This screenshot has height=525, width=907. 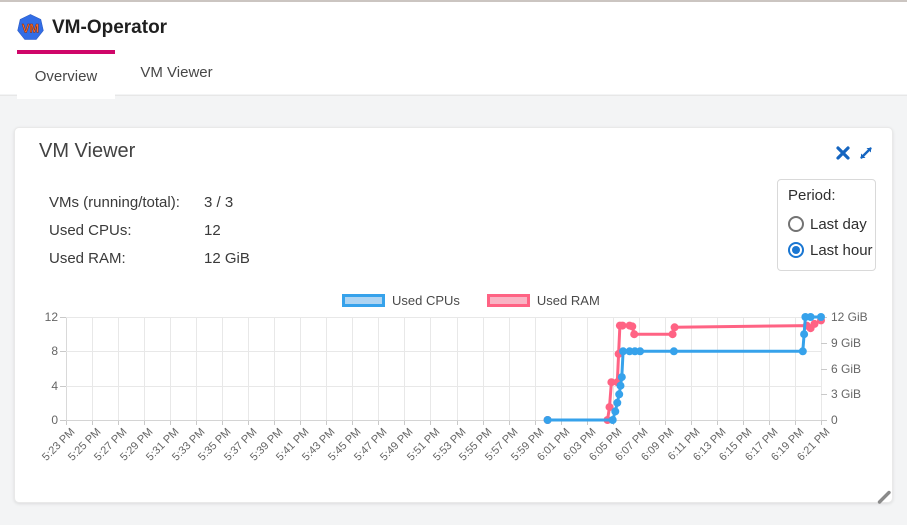 I want to click on card-title: VM Viewer, so click(x=87, y=151).